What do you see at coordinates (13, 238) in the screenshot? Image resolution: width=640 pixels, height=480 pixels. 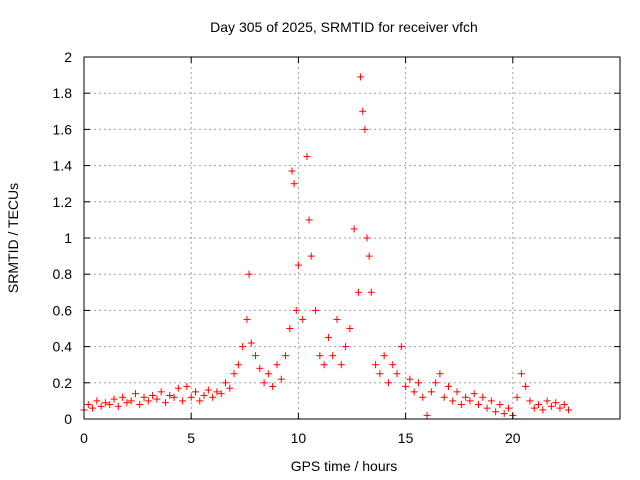 I see `y-axis-label: SRMTID / TECUs` at bounding box center [13, 238].